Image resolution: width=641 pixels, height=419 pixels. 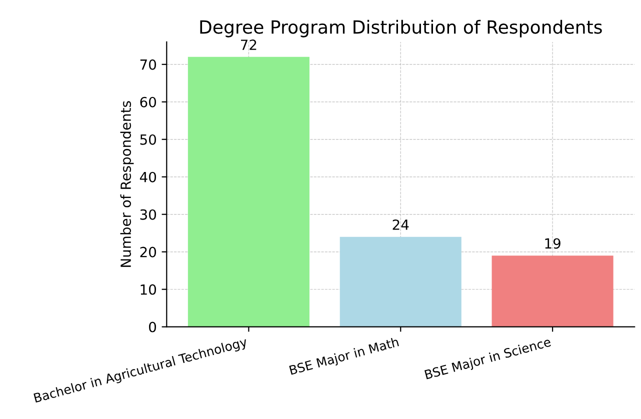 What do you see at coordinates (127, 184) in the screenshot?
I see `y-axis-title: Number of Respondents` at bounding box center [127, 184].